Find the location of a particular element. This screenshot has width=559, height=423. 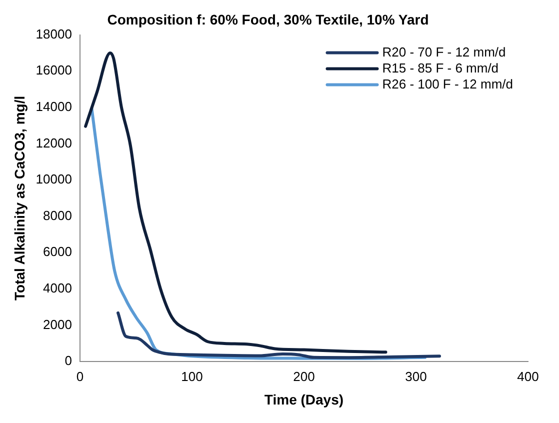

x-tick-label: 0 is located at coordinates (80, 376).